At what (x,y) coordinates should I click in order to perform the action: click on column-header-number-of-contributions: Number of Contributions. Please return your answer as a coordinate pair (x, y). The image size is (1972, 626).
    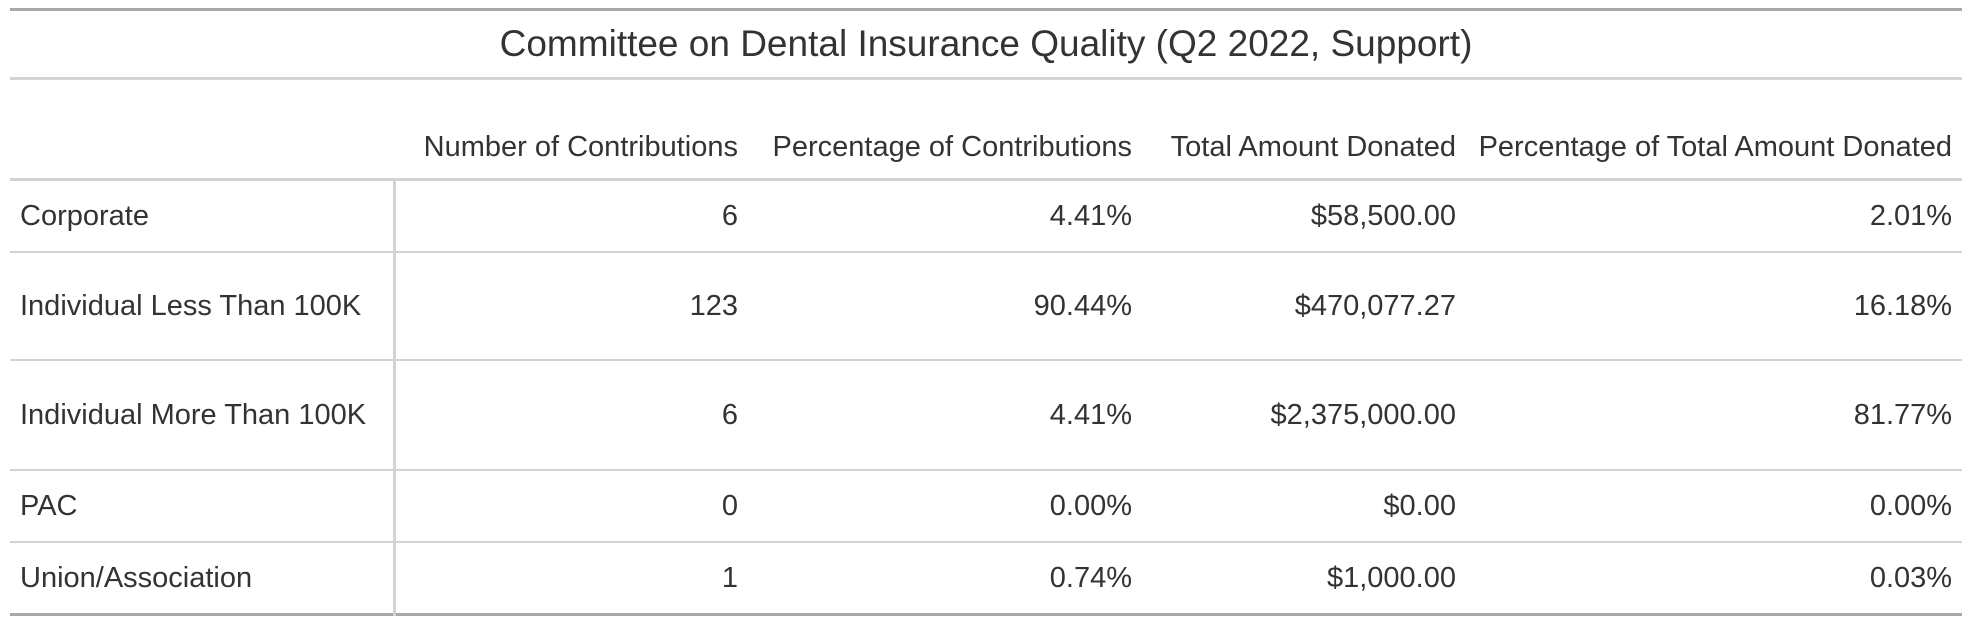
    Looking at the image, I should click on (571, 129).